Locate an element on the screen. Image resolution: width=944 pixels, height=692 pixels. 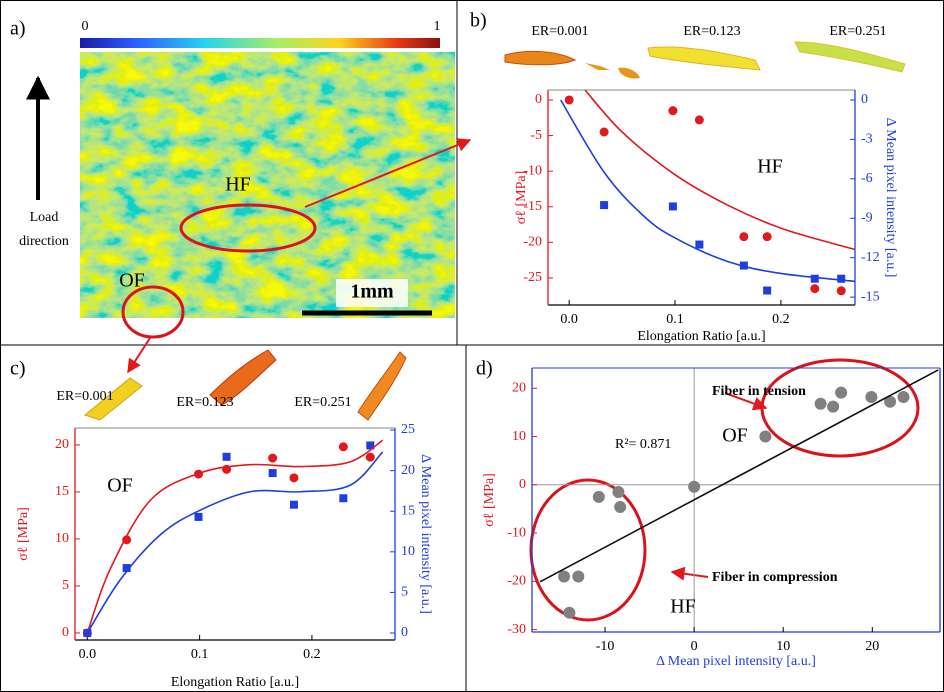
x-axis-label: Δ Mean pixel intensity [a.u.] is located at coordinates (736, 661).